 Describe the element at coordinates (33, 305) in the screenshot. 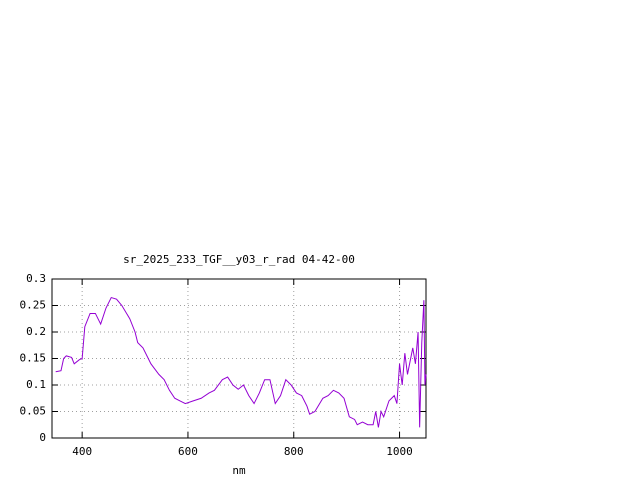

I see `y-tick-label: 0.25` at that location.